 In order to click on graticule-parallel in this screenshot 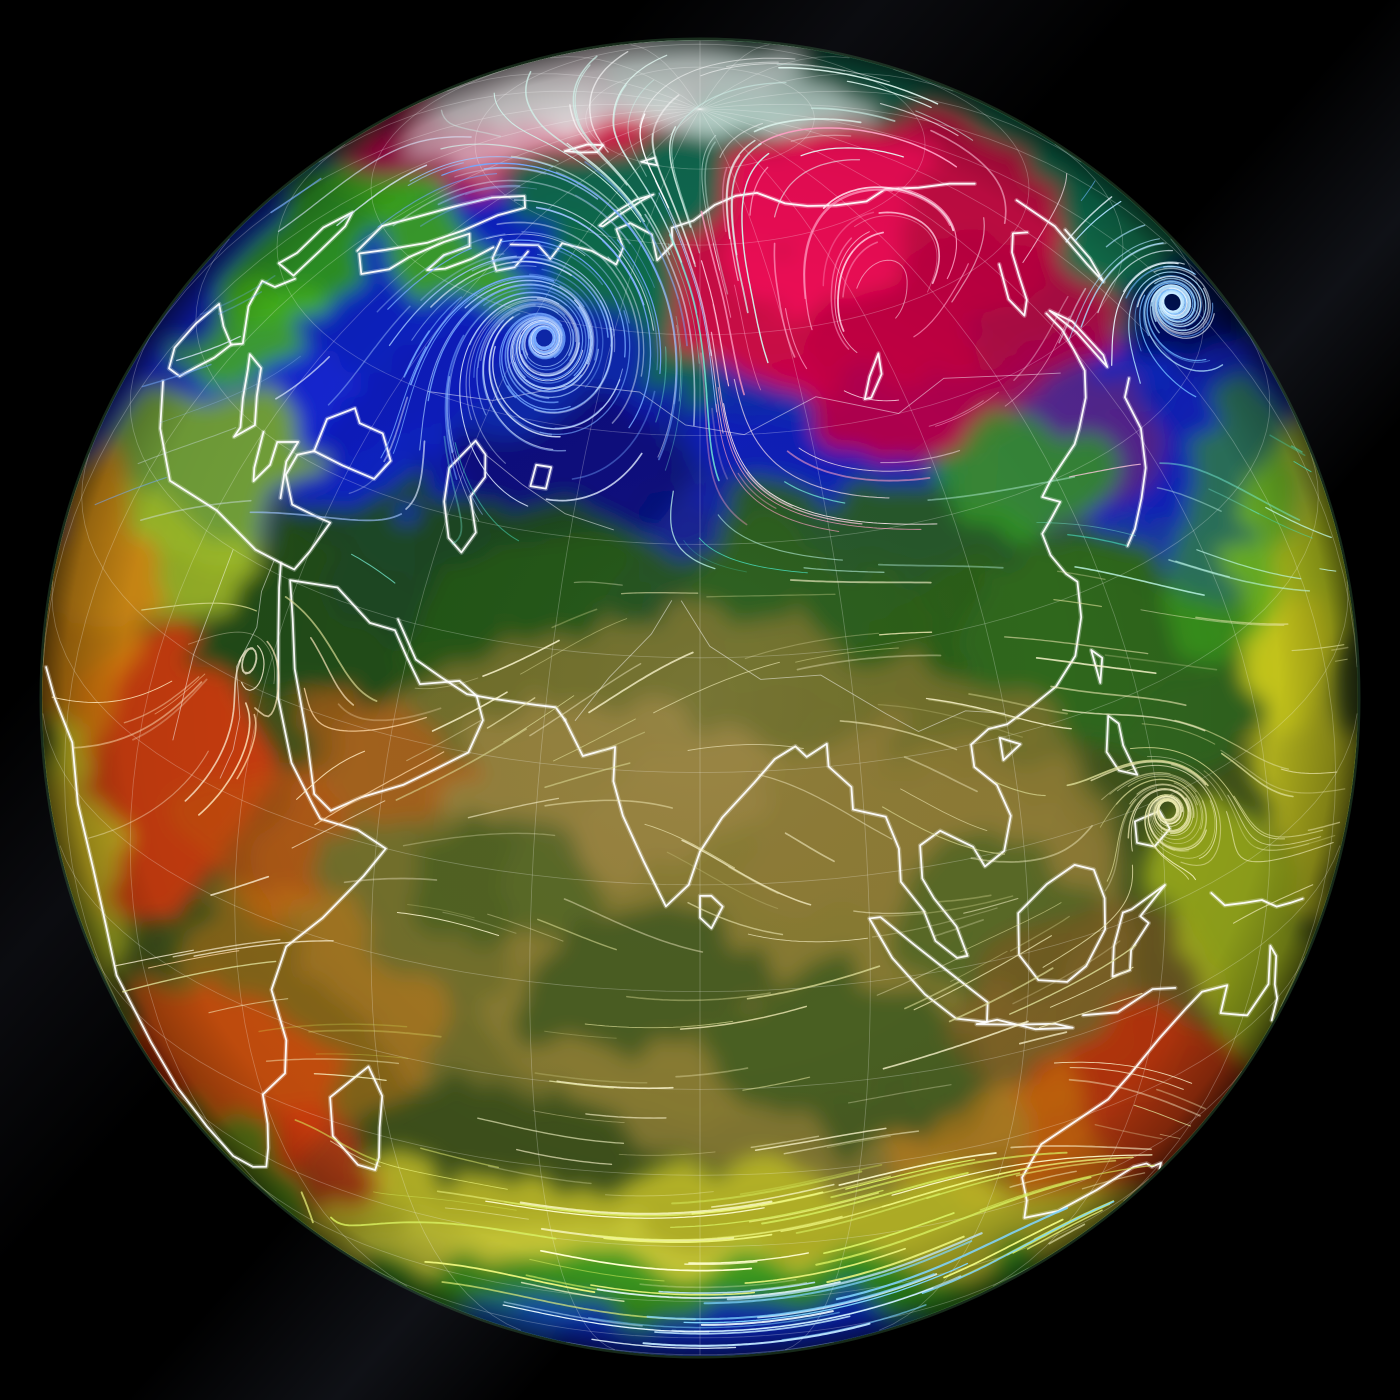, I will do `click(700, 1159)`.